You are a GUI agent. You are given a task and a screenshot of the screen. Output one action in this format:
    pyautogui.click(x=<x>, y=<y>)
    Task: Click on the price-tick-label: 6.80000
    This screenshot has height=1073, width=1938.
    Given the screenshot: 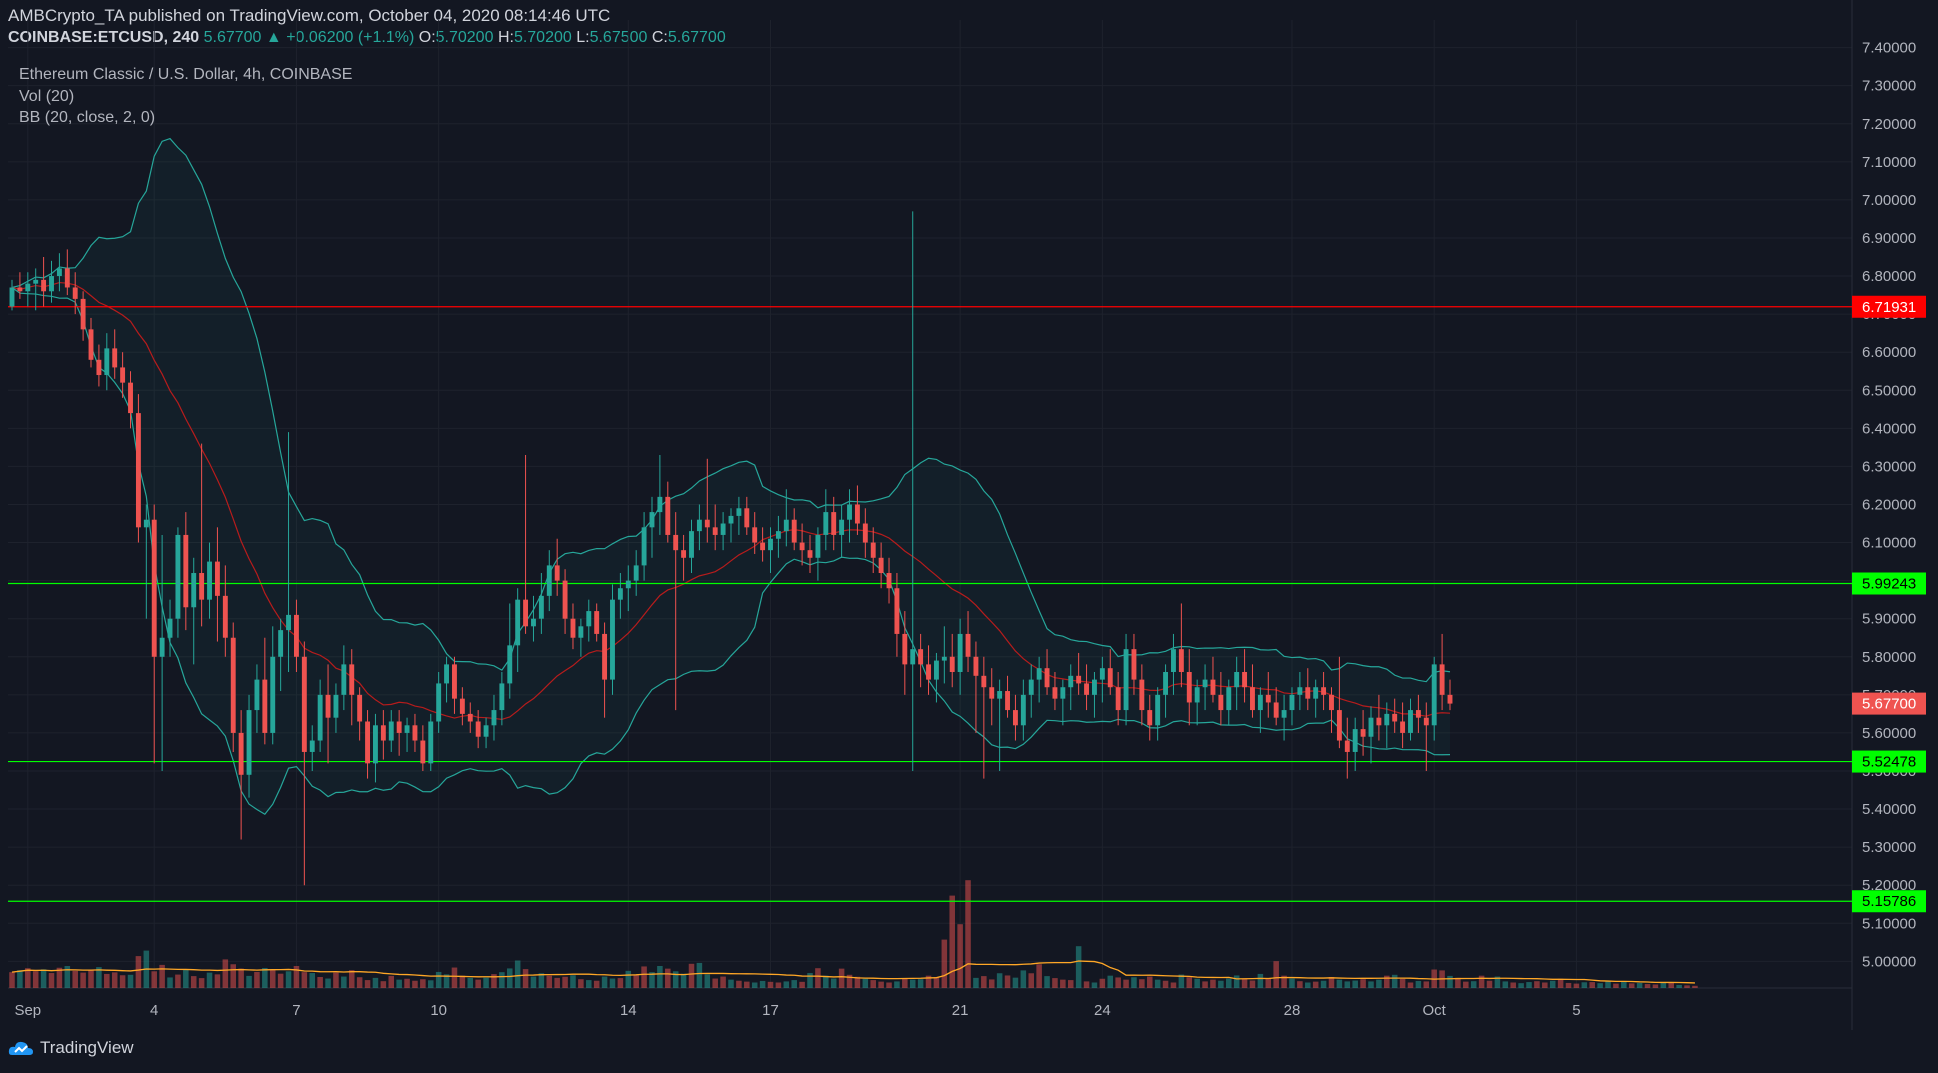 What is the action you would take?
    pyautogui.click(x=1889, y=276)
    